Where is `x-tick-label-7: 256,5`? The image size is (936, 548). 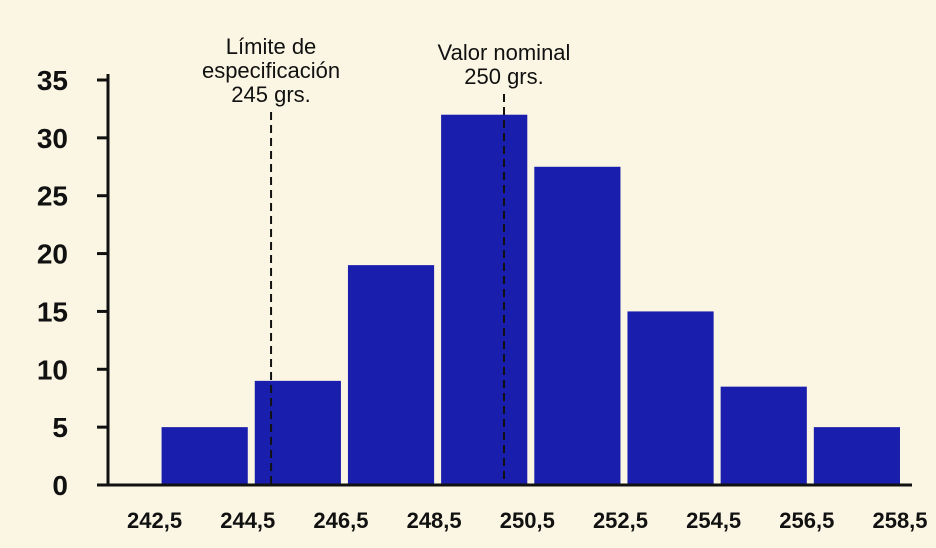
x-tick-label-7: 256,5 is located at coordinates (806, 520).